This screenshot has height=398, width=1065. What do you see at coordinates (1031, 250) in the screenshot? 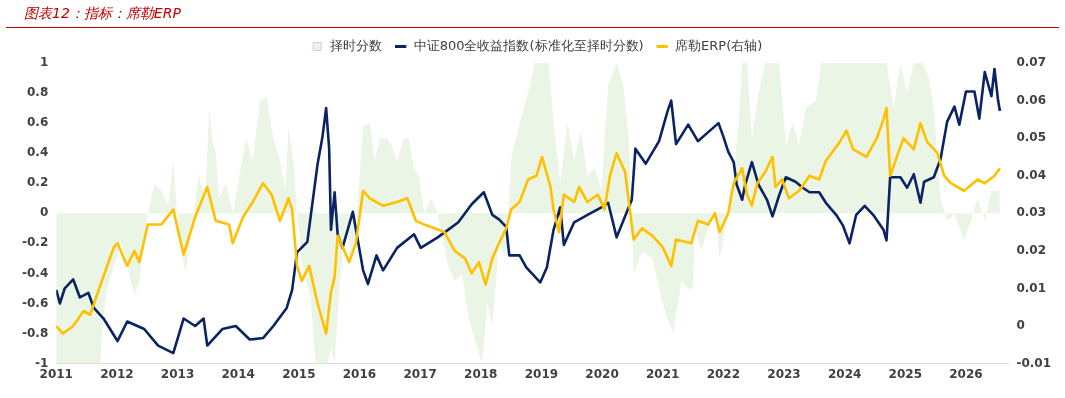
I see `y2-tick-label: 0.02` at bounding box center [1031, 250].